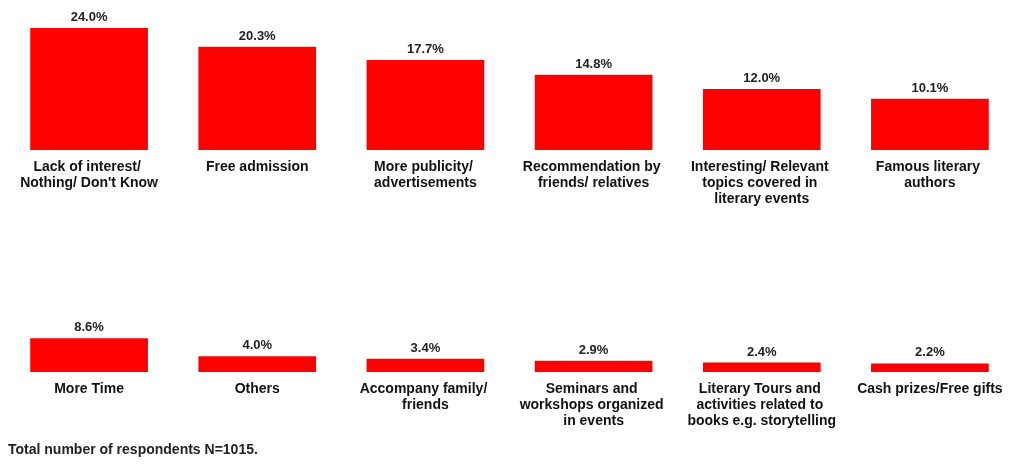  What do you see at coordinates (89, 174) in the screenshot?
I see `x-tick-label: Lack of interest/ Nothing/ Don't Know` at bounding box center [89, 174].